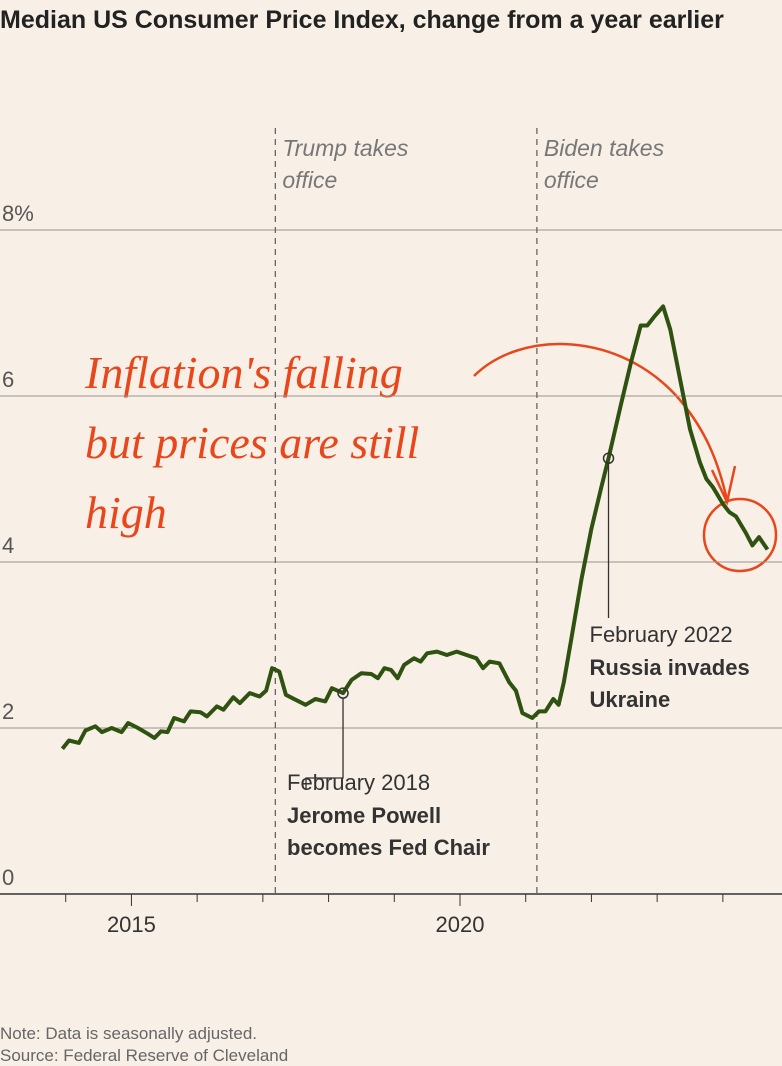 The height and width of the screenshot is (1066, 782). I want to click on y-tick-label: 4, so click(8, 545).